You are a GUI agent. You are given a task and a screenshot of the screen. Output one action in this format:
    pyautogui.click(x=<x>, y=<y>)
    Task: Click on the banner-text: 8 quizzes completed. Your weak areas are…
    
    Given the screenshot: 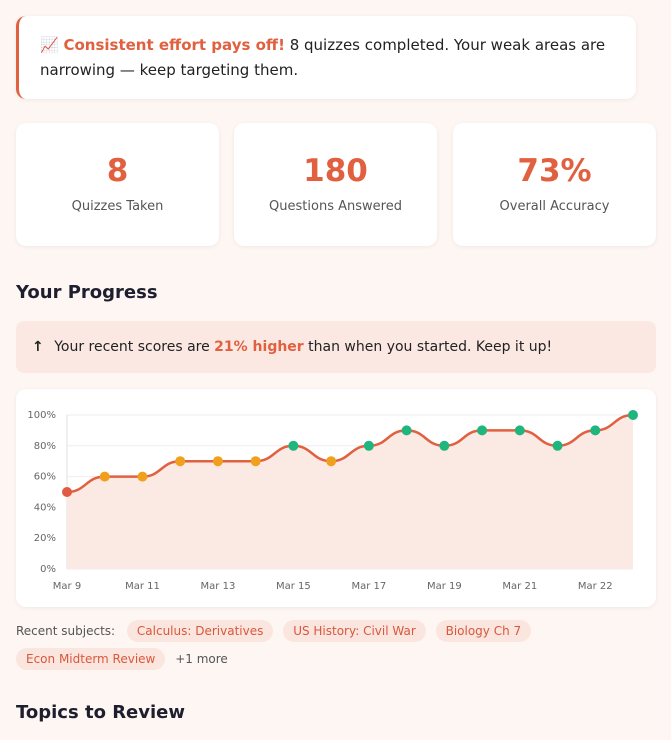 What is the action you would take?
    pyautogui.click(x=323, y=57)
    